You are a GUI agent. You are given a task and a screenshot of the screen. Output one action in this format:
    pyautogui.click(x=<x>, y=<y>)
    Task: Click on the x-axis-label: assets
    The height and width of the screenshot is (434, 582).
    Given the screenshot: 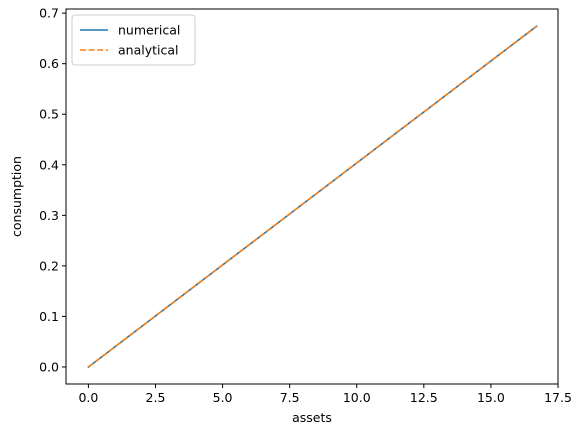 What is the action you would take?
    pyautogui.click(x=312, y=417)
    